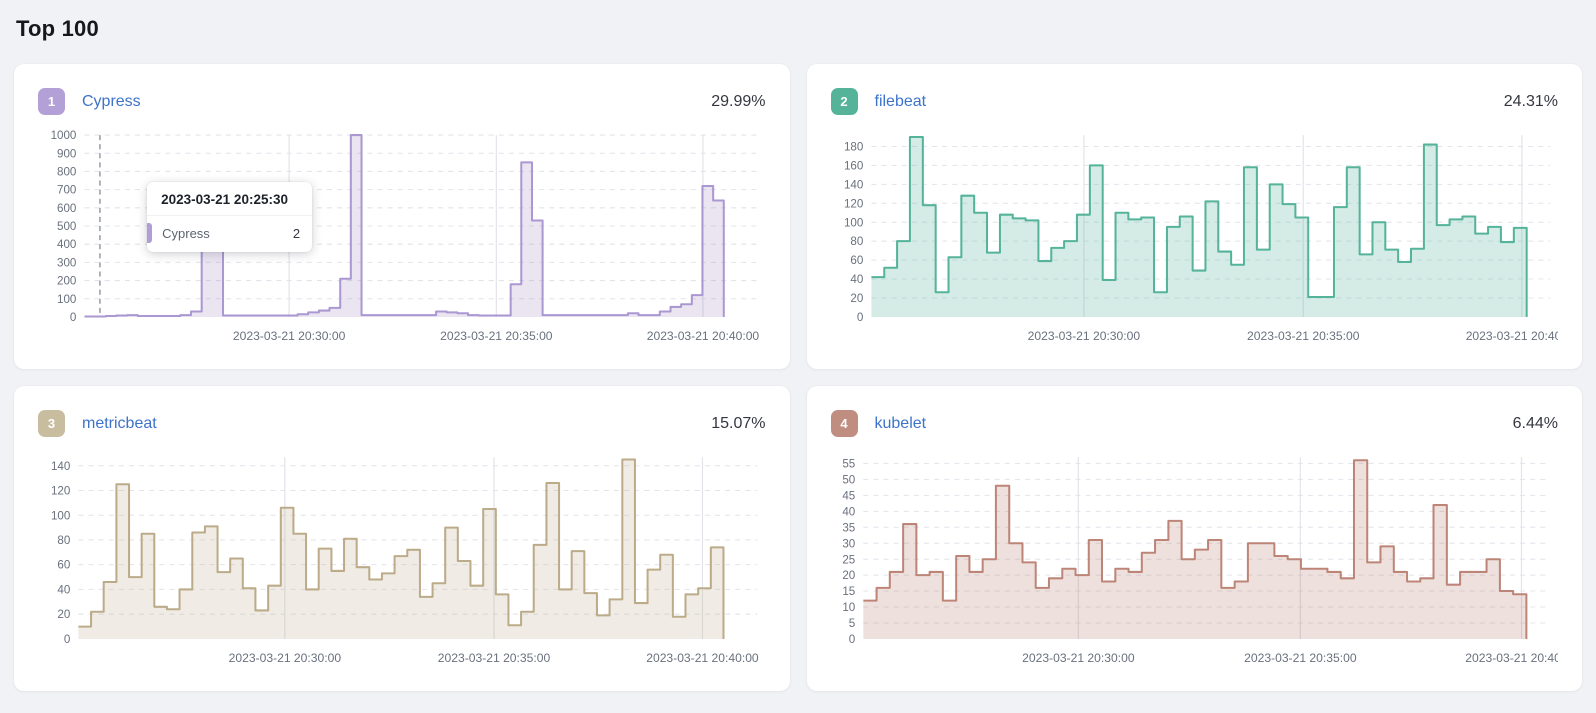  What do you see at coordinates (848, 527) in the screenshot?
I see `svg-text: 35` at bounding box center [848, 527].